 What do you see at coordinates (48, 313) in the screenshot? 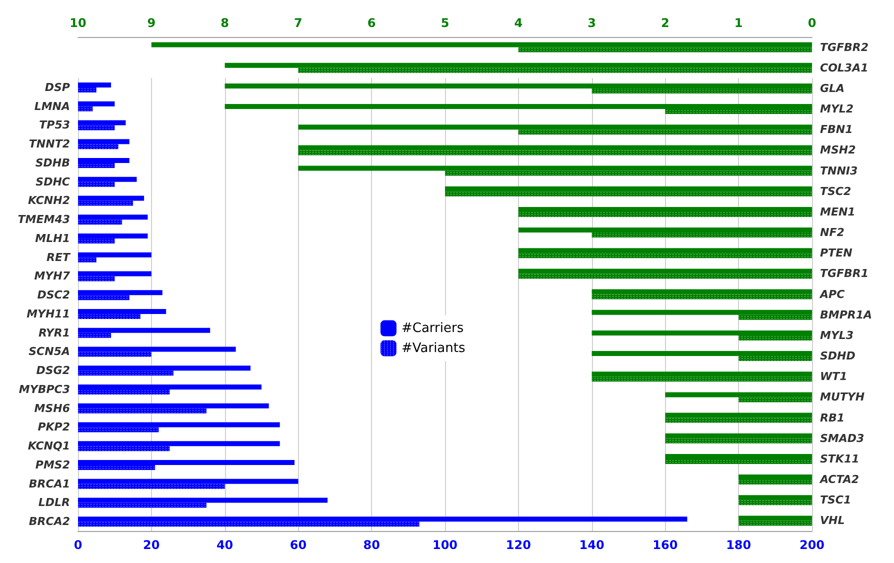
I see `y-tick-label: MYH11` at bounding box center [48, 313].